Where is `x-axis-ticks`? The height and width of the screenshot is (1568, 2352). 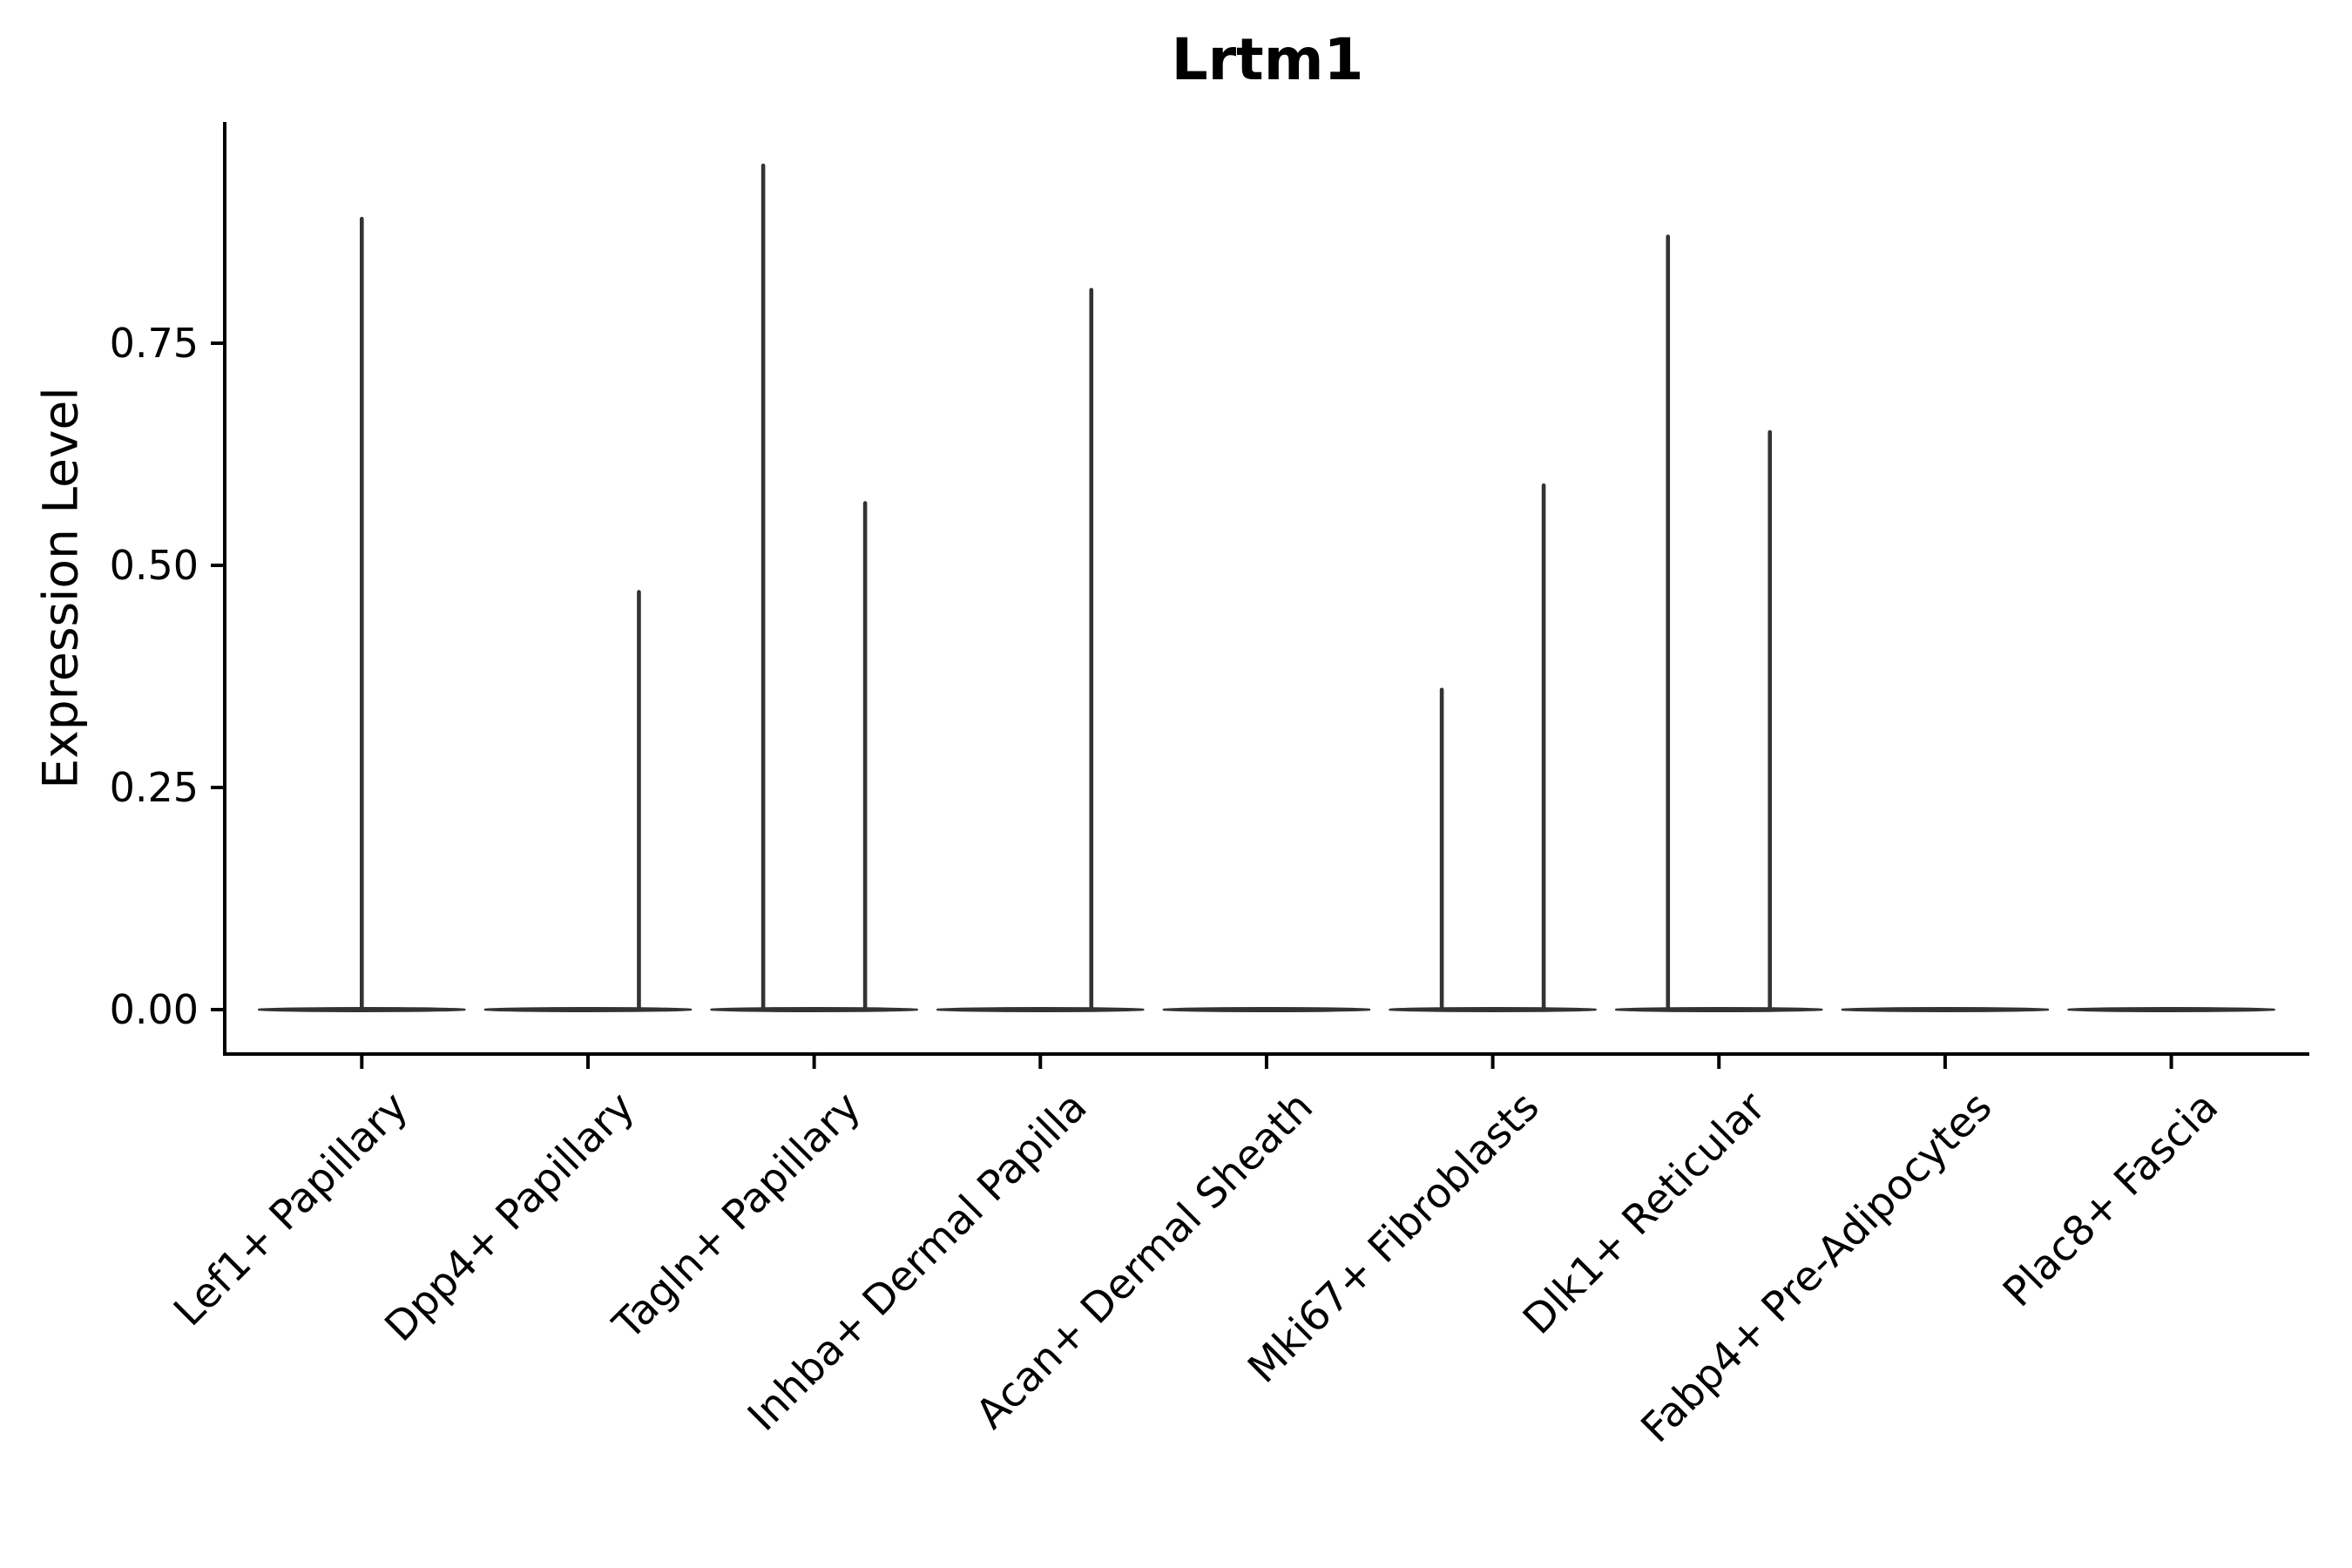
x-axis-ticks is located at coordinates (1266, 1061).